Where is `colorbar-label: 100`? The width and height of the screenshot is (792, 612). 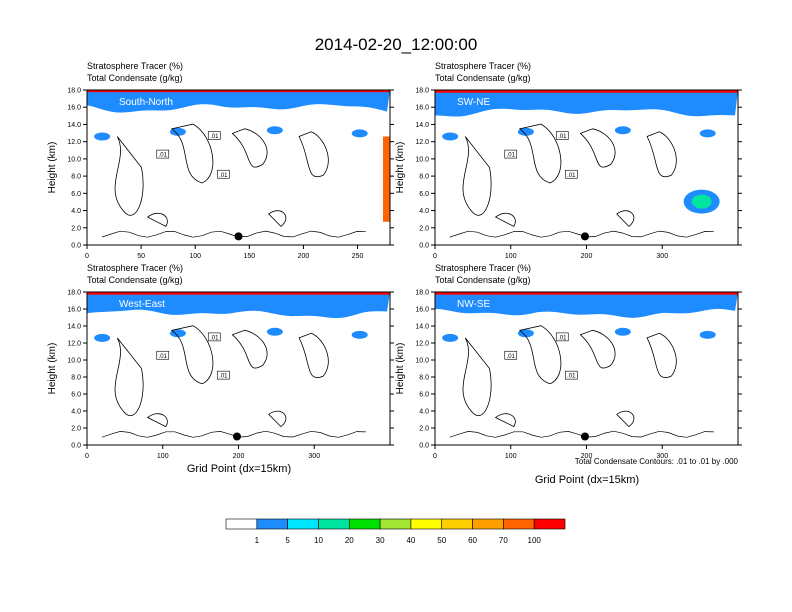 colorbar-label: 100 is located at coordinates (535, 540).